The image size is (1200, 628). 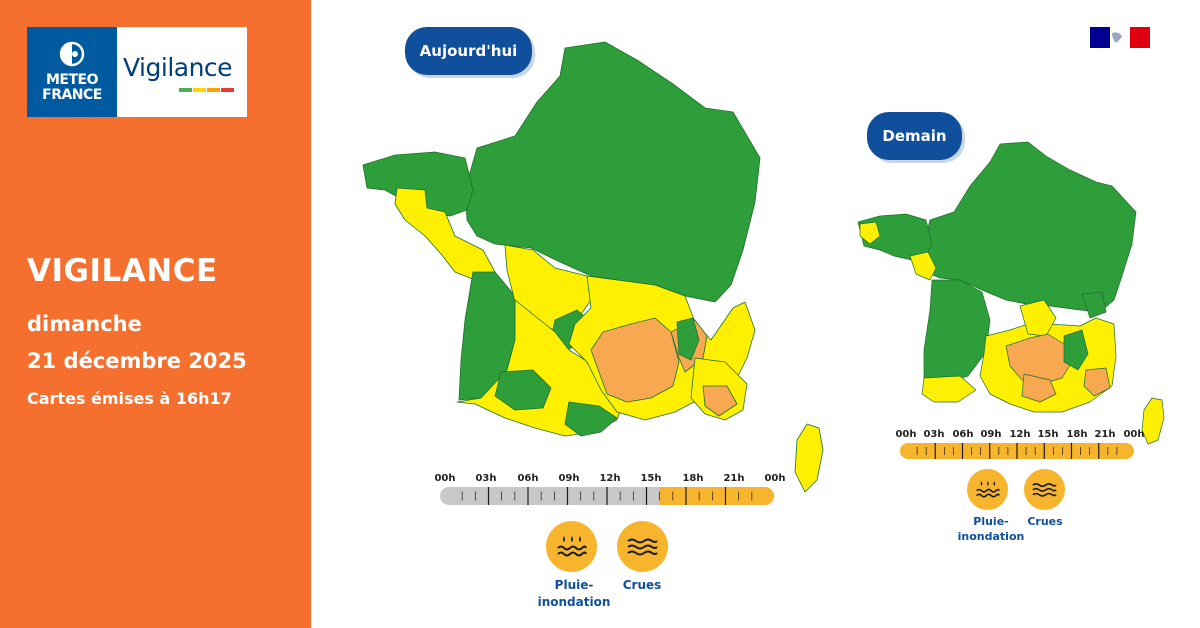 I want to click on level-orange-bar, so click(x=213, y=90).